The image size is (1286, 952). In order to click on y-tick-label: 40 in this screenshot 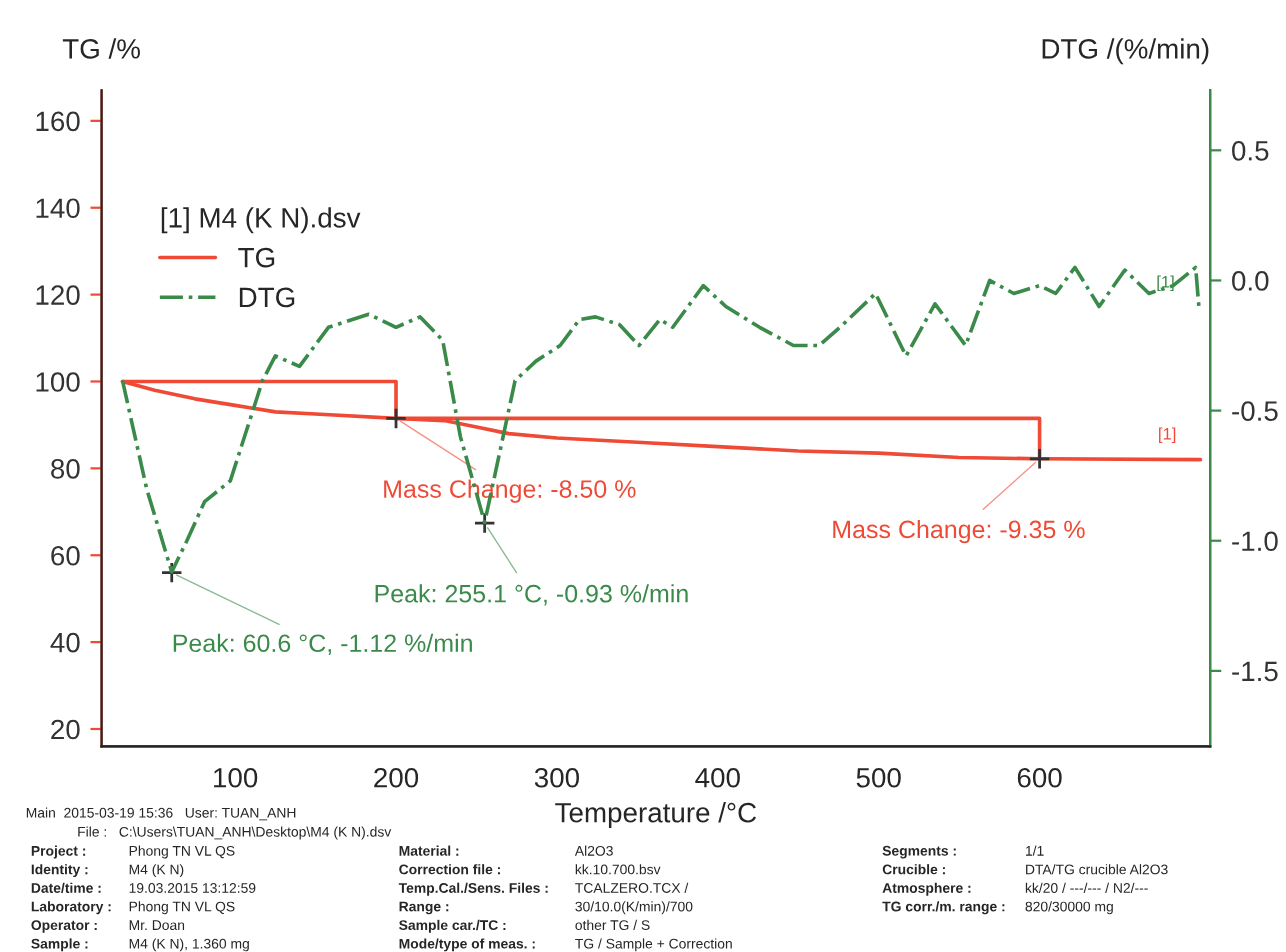, I will do `click(65, 642)`.